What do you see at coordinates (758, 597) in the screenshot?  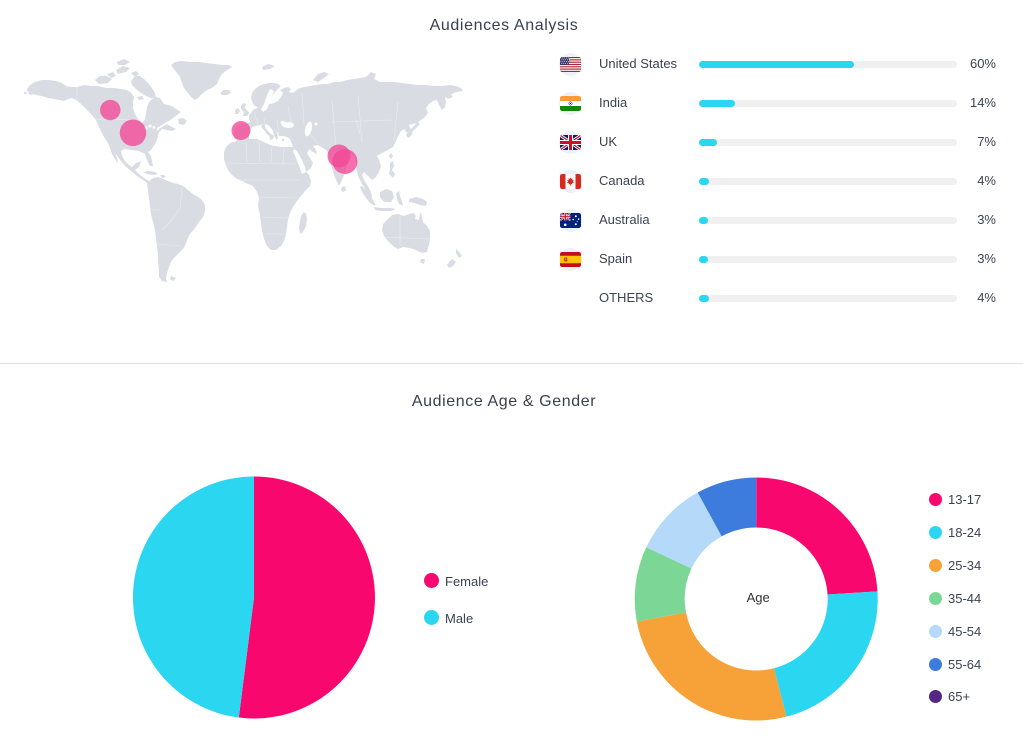 I see `svg-text: Age` at bounding box center [758, 597].